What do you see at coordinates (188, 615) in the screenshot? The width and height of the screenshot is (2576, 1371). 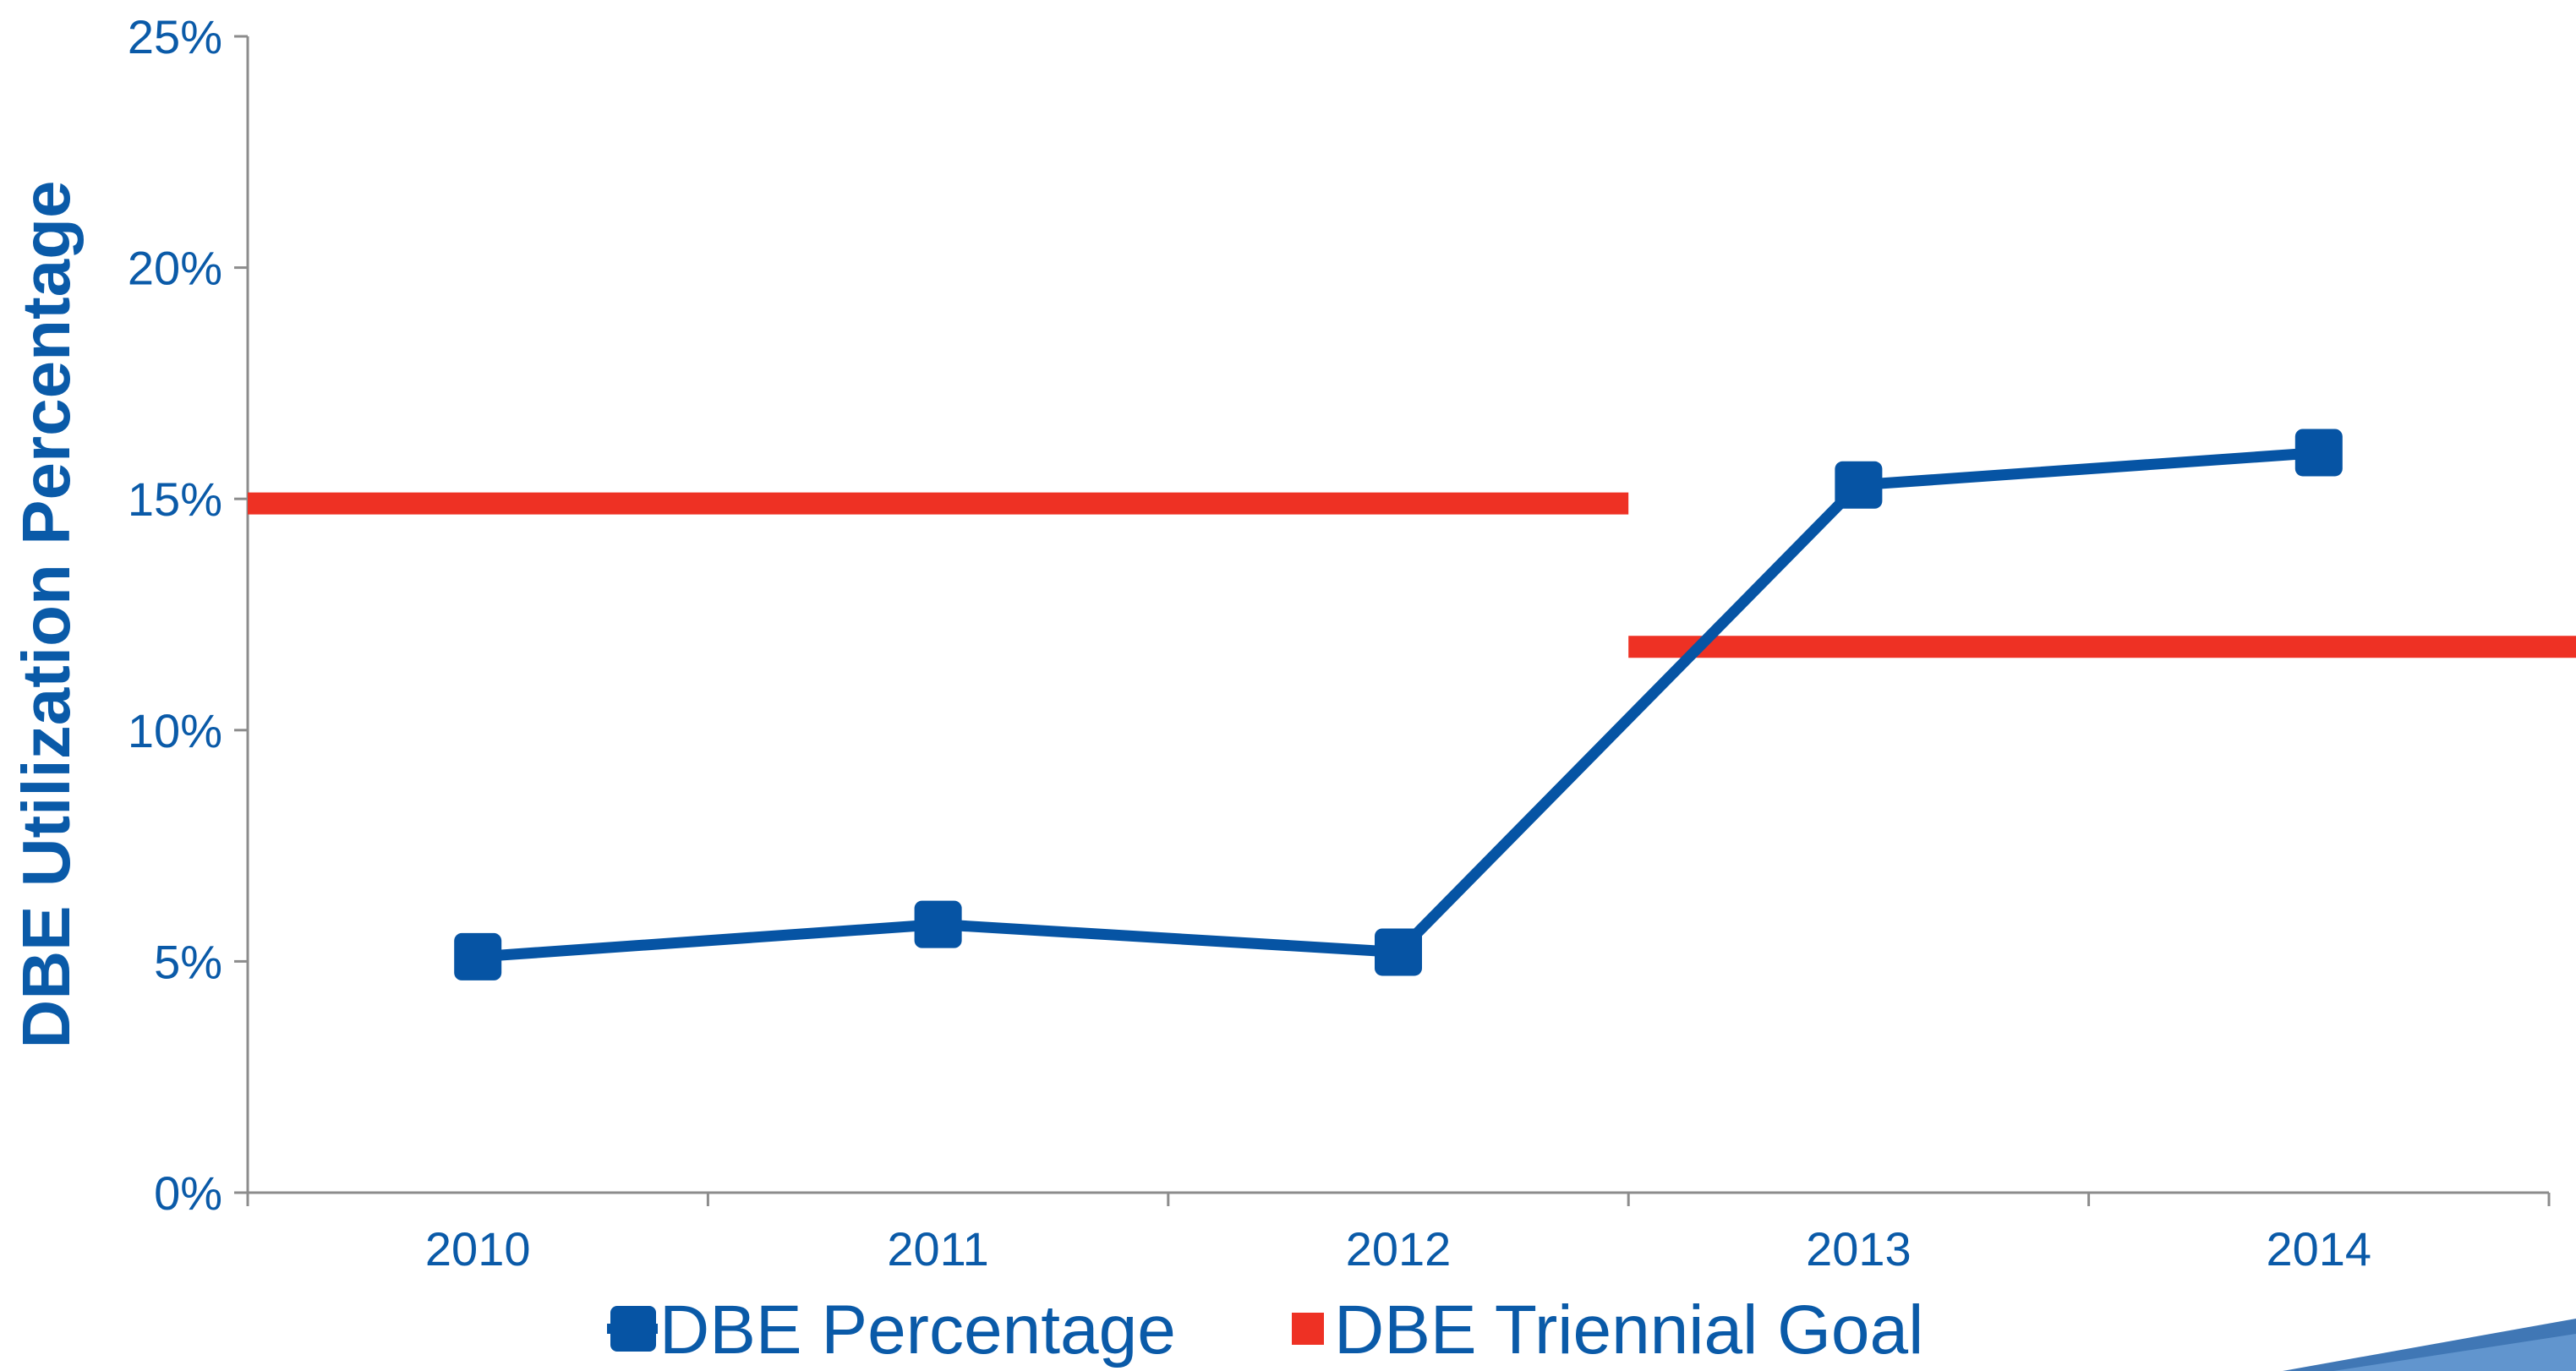 I see `y-axis-ticks: 0% 5% 10% 15% 20% 25%` at bounding box center [188, 615].